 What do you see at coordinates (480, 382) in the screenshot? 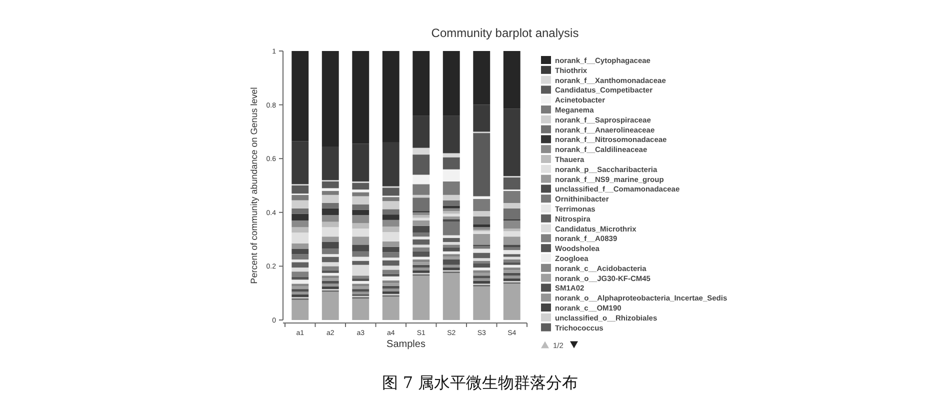
I see `caption: 图 7 属水平微生物群落分布` at bounding box center [480, 382].